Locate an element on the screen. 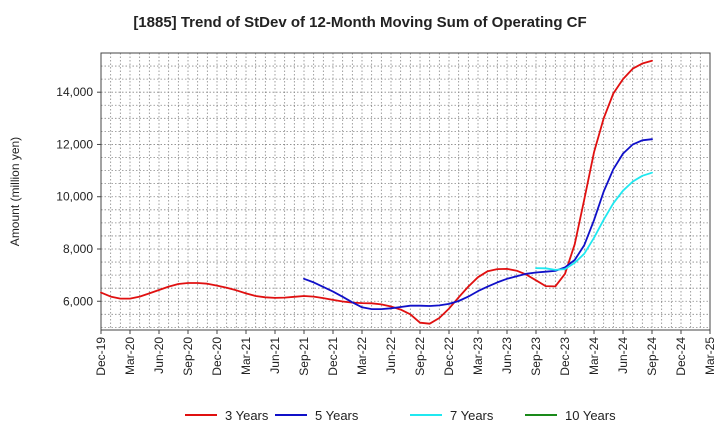 The height and width of the screenshot is (440, 720). x-tick-label: Sep-23 is located at coordinates (536, 356).